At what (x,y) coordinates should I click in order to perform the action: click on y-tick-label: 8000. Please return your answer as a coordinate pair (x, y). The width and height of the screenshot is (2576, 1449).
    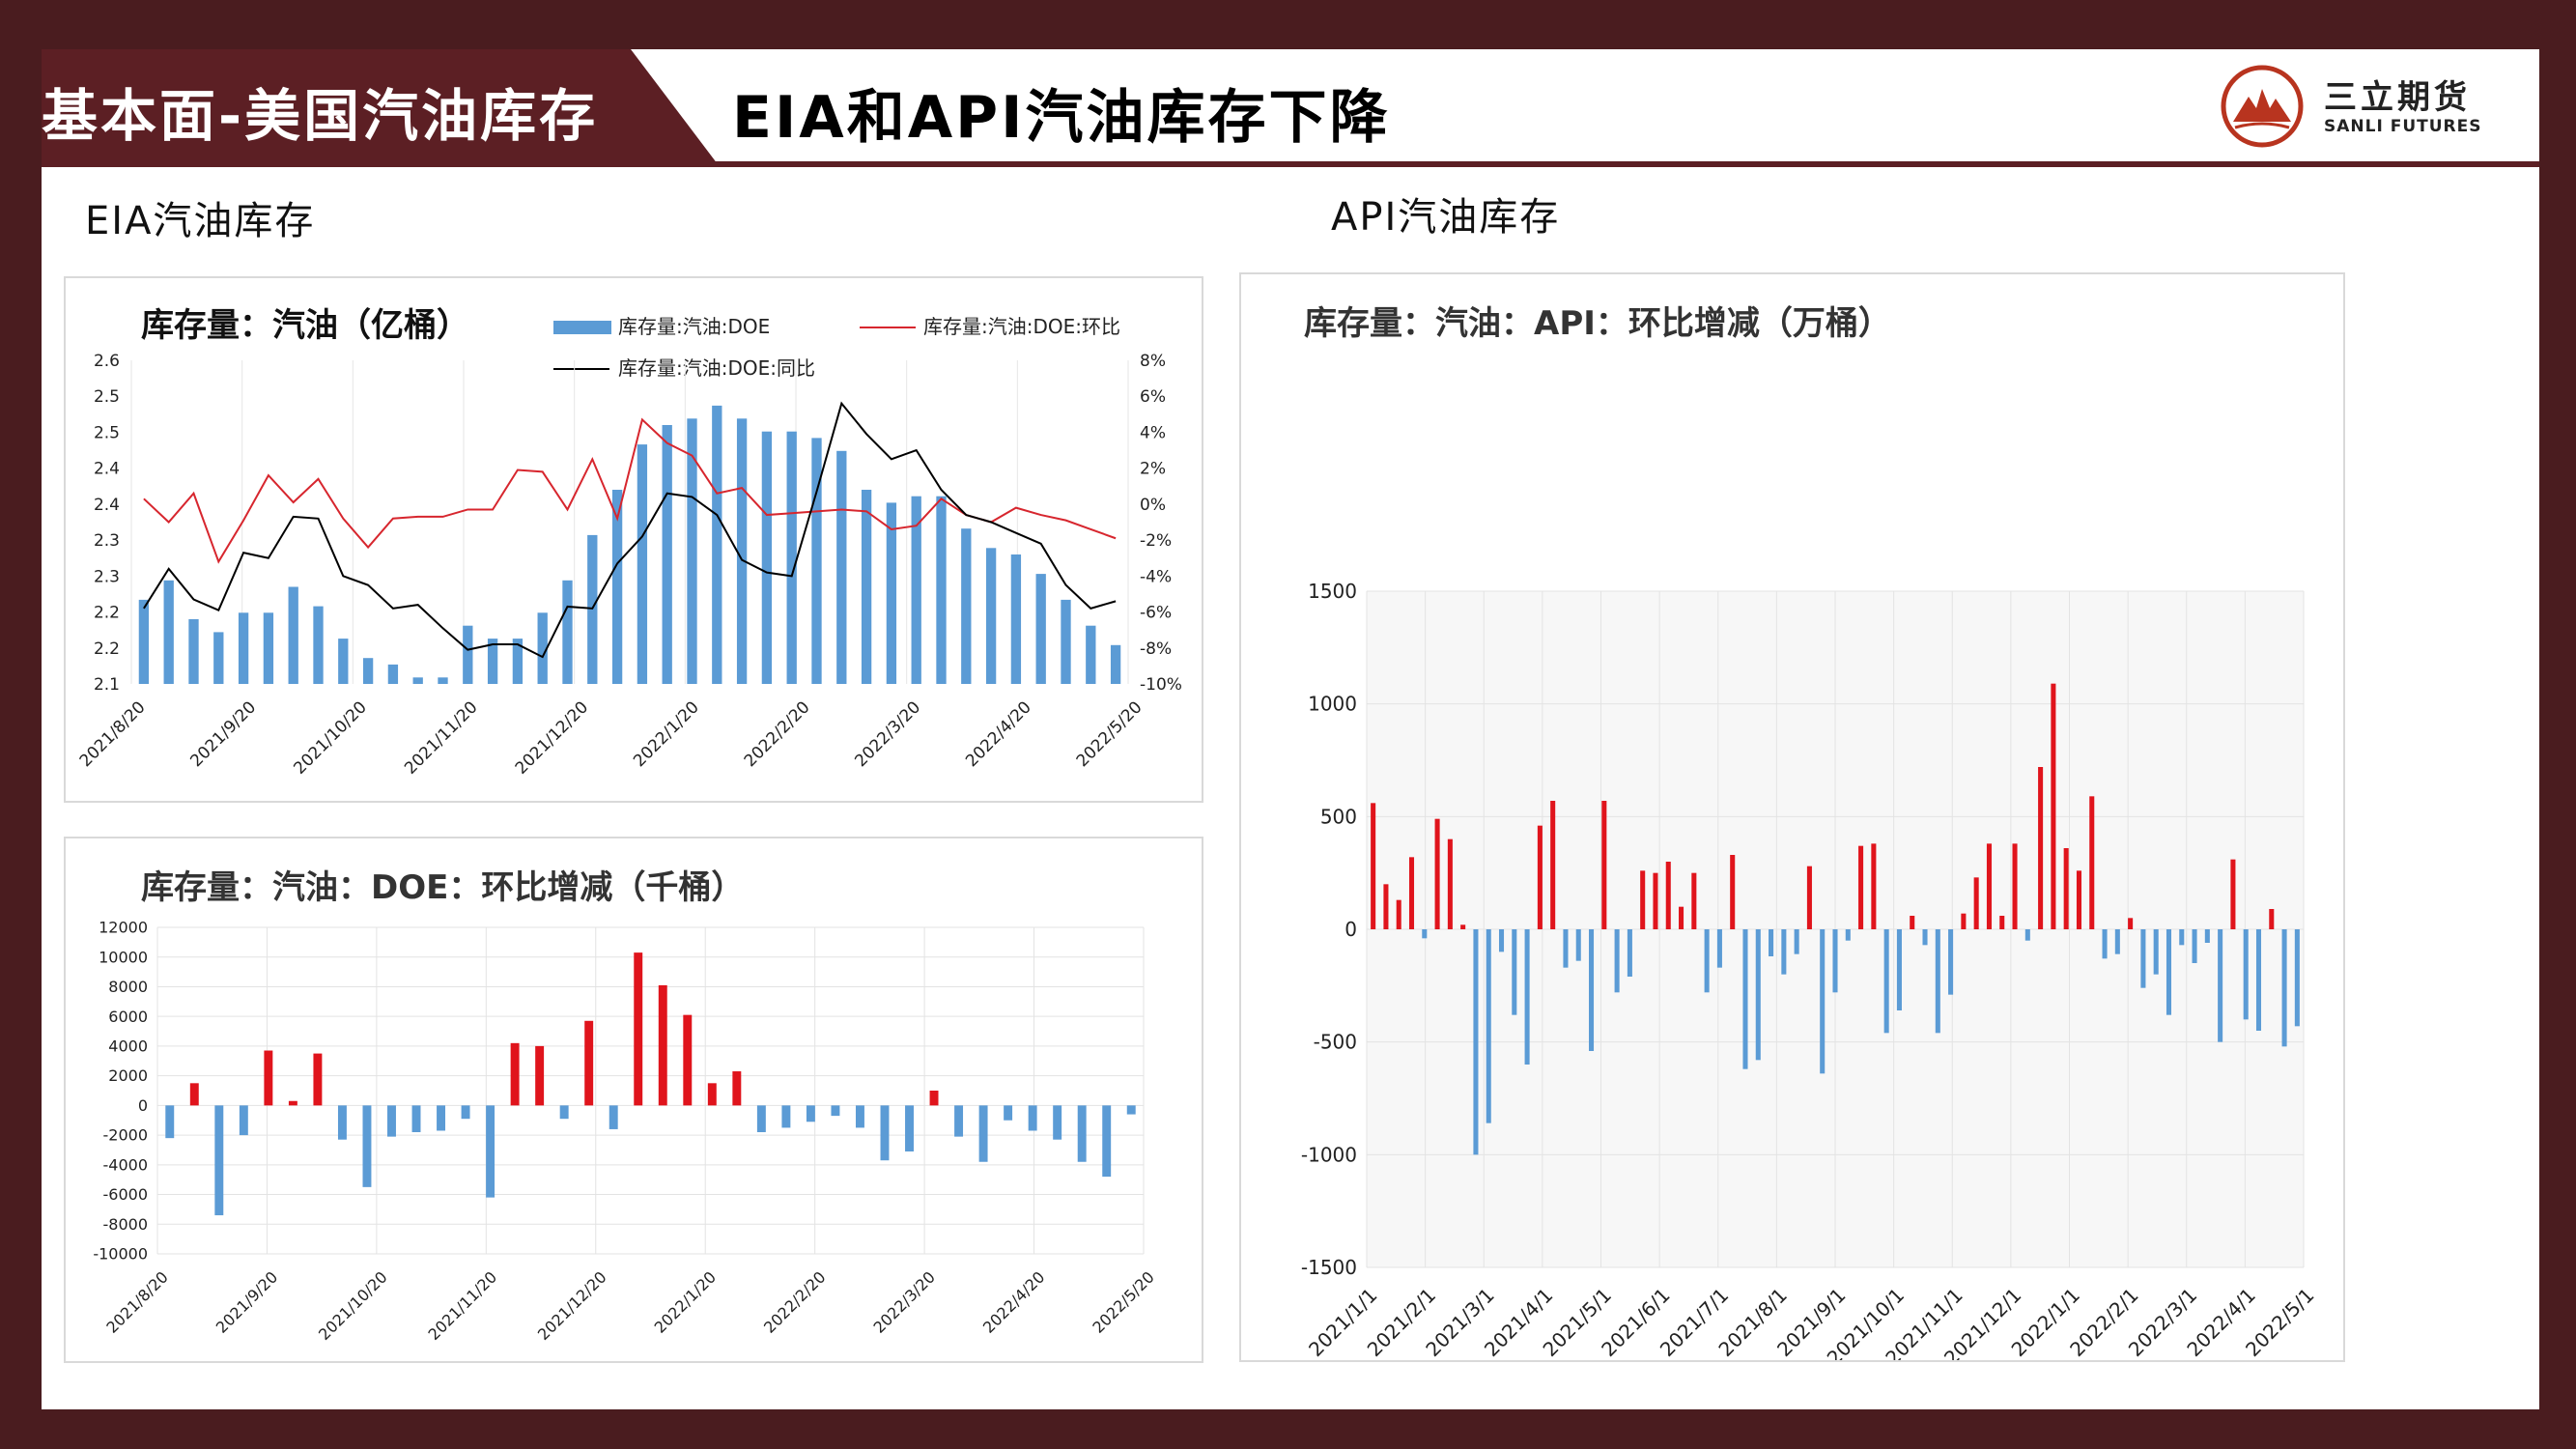
    Looking at the image, I should click on (128, 987).